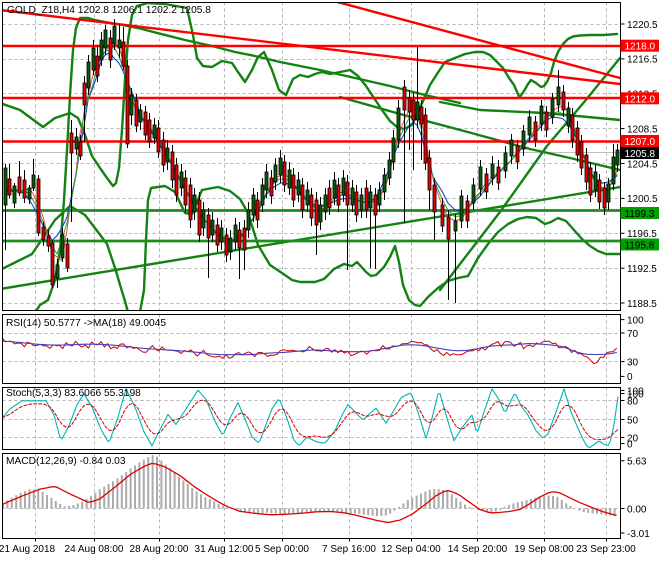 The image size is (660, 565). I want to click on svg-text: 1200.5, so click(642, 199).